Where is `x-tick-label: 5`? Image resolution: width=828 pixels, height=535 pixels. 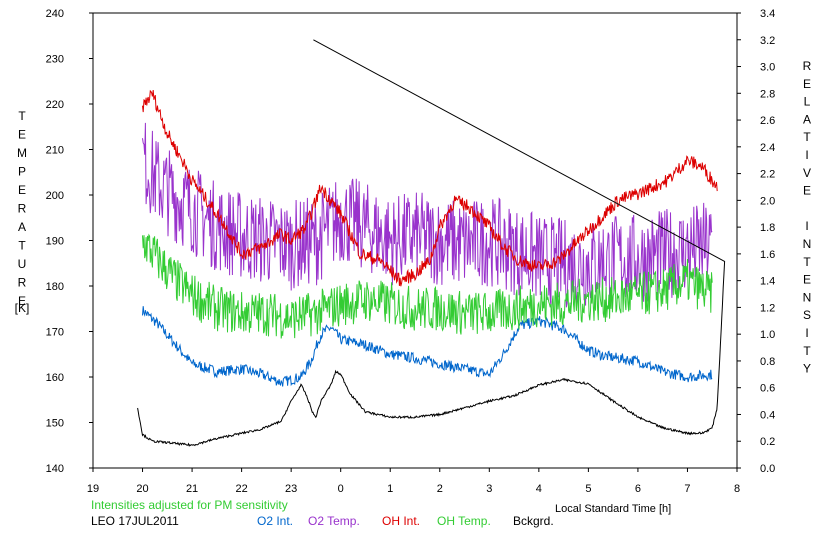 x-tick-label: 5 is located at coordinates (588, 489).